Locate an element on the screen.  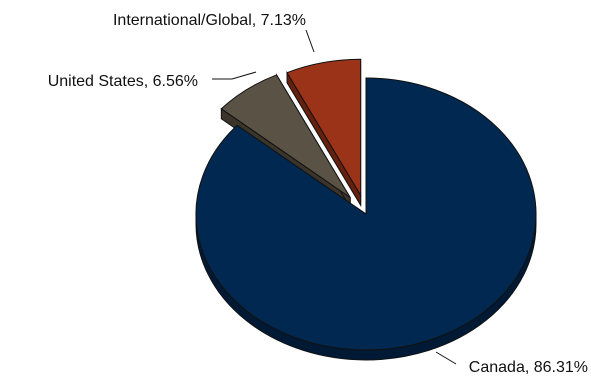
slice-label: International/Global, 7.13% is located at coordinates (209, 20).